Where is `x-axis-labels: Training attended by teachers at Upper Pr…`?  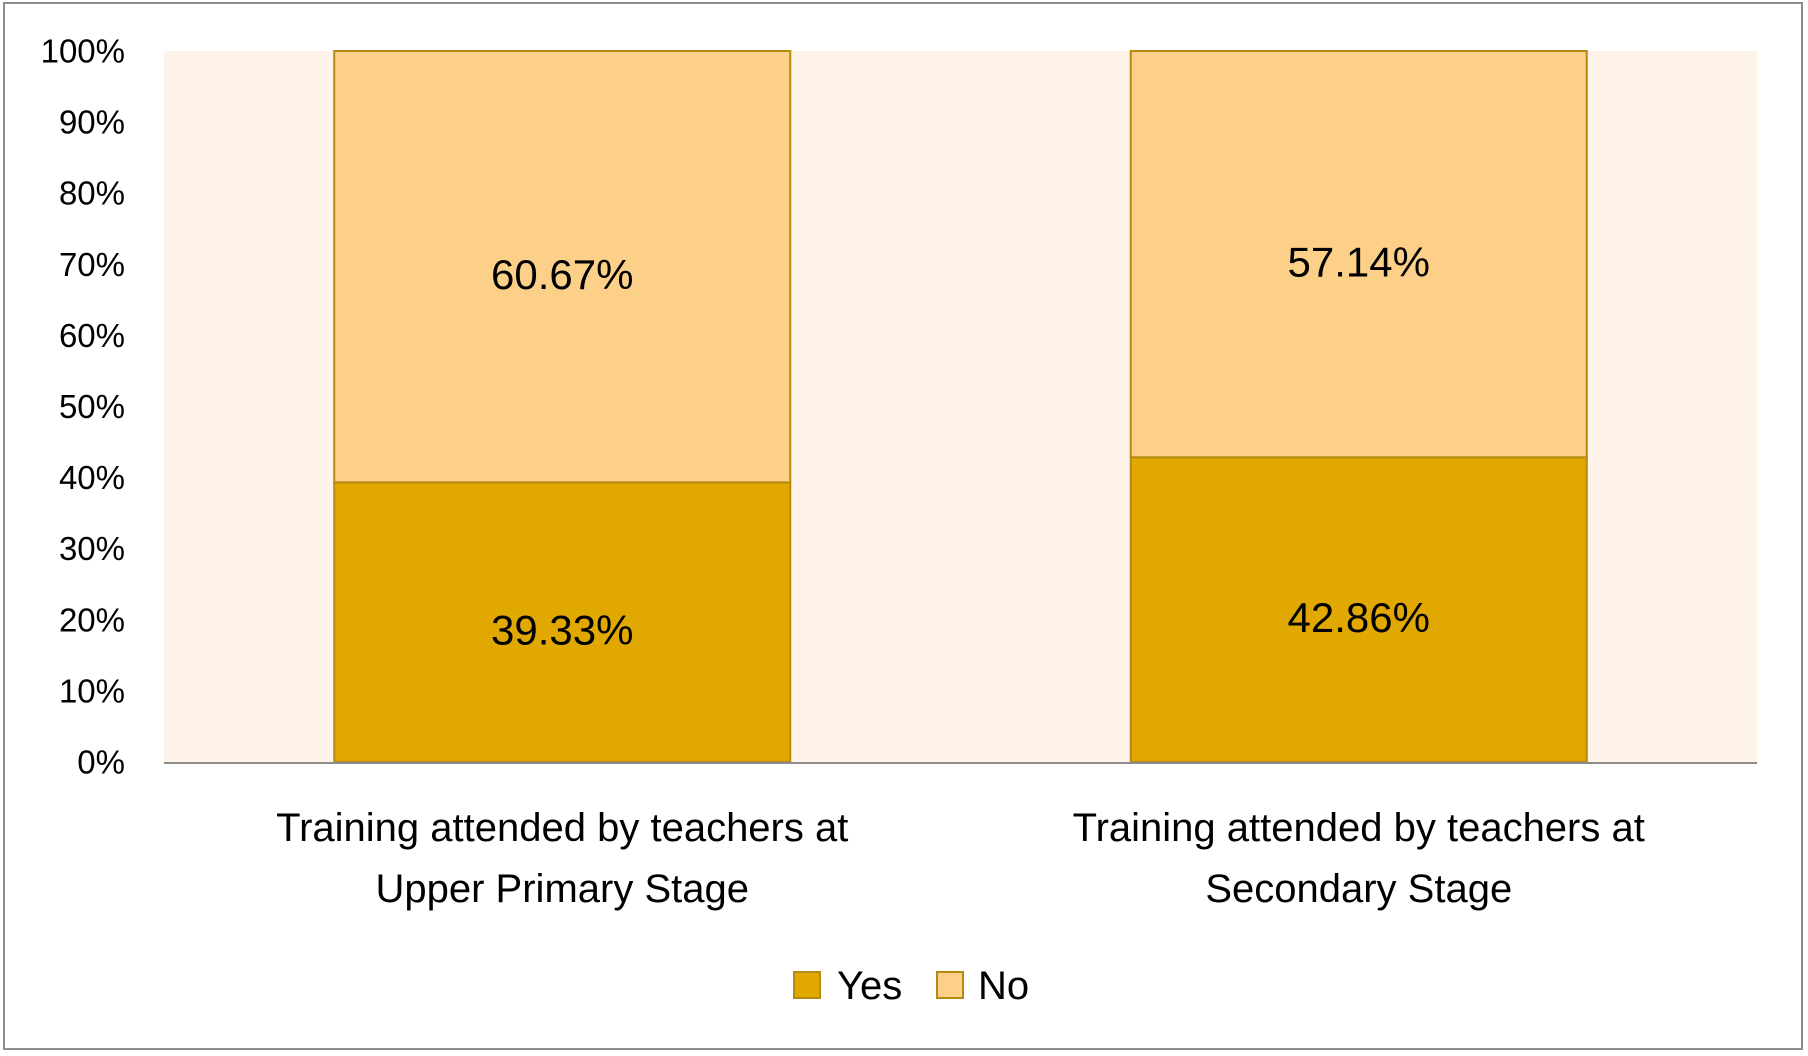 x-axis-labels: Training attended by teachers at Upper Pr… is located at coordinates (960, 858).